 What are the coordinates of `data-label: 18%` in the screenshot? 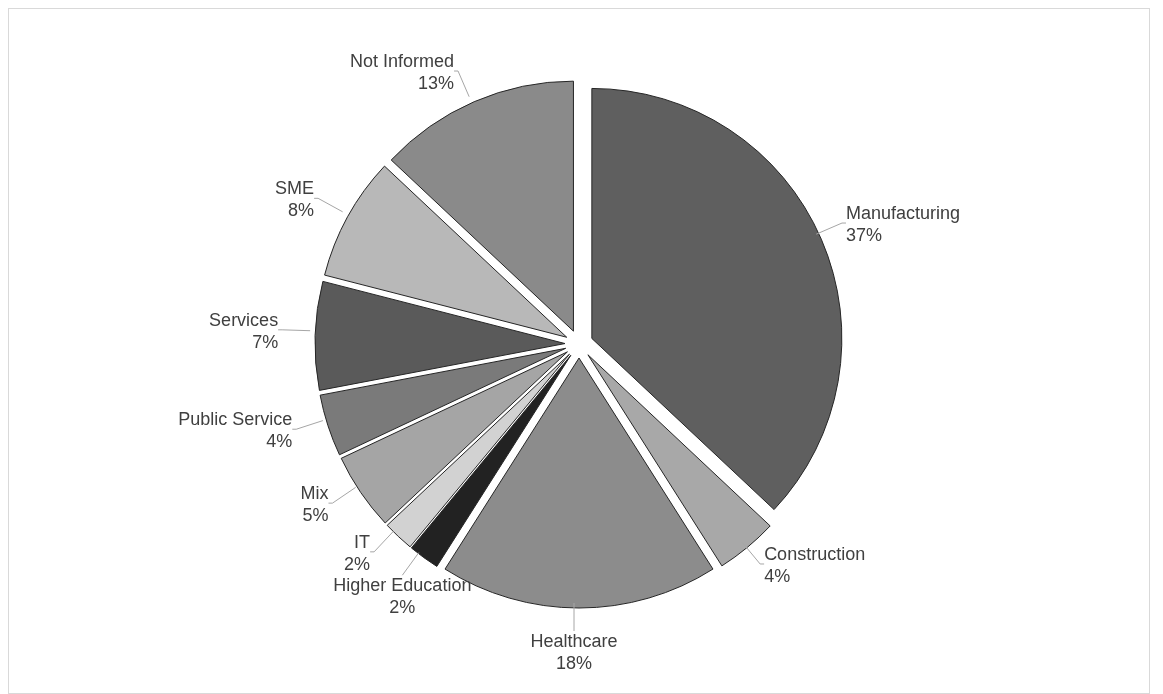 It's located at (574, 663).